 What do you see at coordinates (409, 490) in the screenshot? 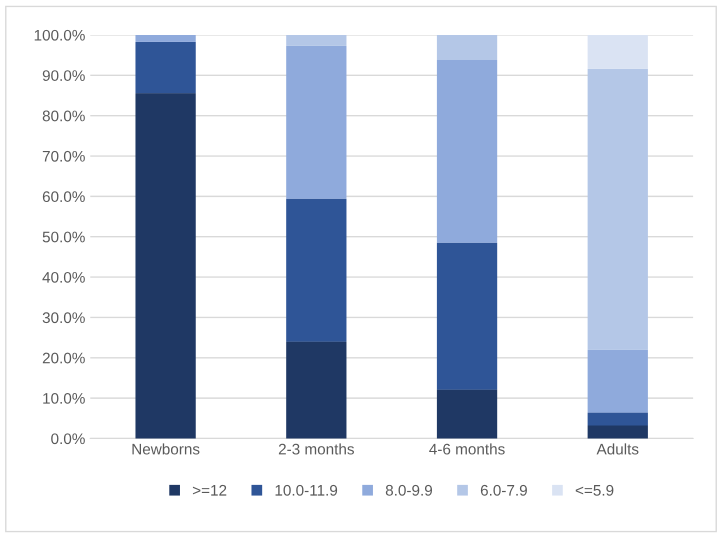
I see `legend-label: 8.0-9.9` at bounding box center [409, 490].